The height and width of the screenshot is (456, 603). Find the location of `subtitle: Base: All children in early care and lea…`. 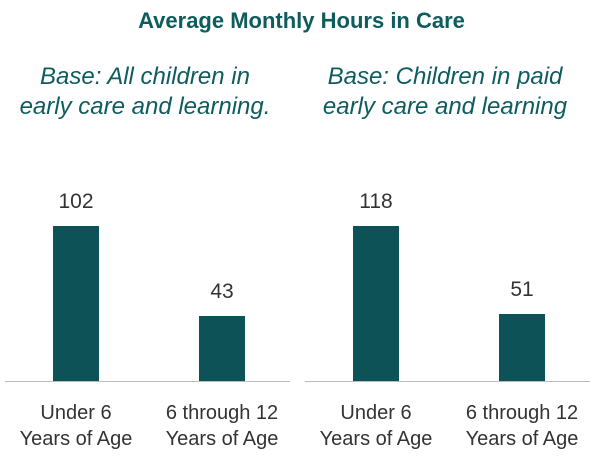

subtitle: Base: All children in early care and lea… is located at coordinates (145, 91).